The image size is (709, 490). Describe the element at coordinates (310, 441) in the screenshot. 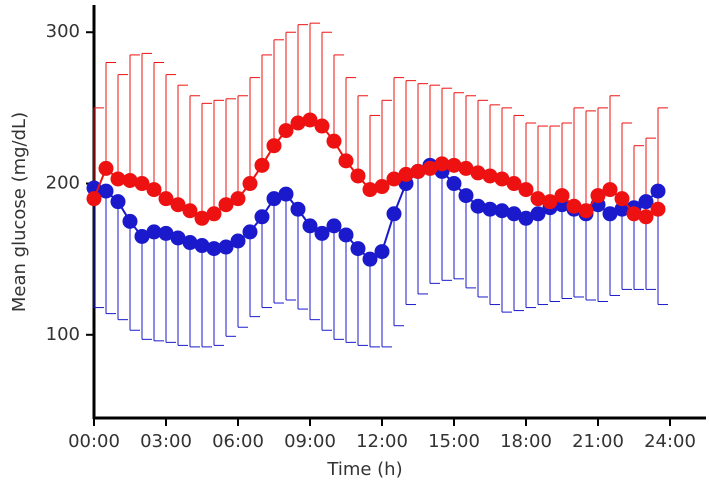

I see `x-tick-label: 09:00` at that location.